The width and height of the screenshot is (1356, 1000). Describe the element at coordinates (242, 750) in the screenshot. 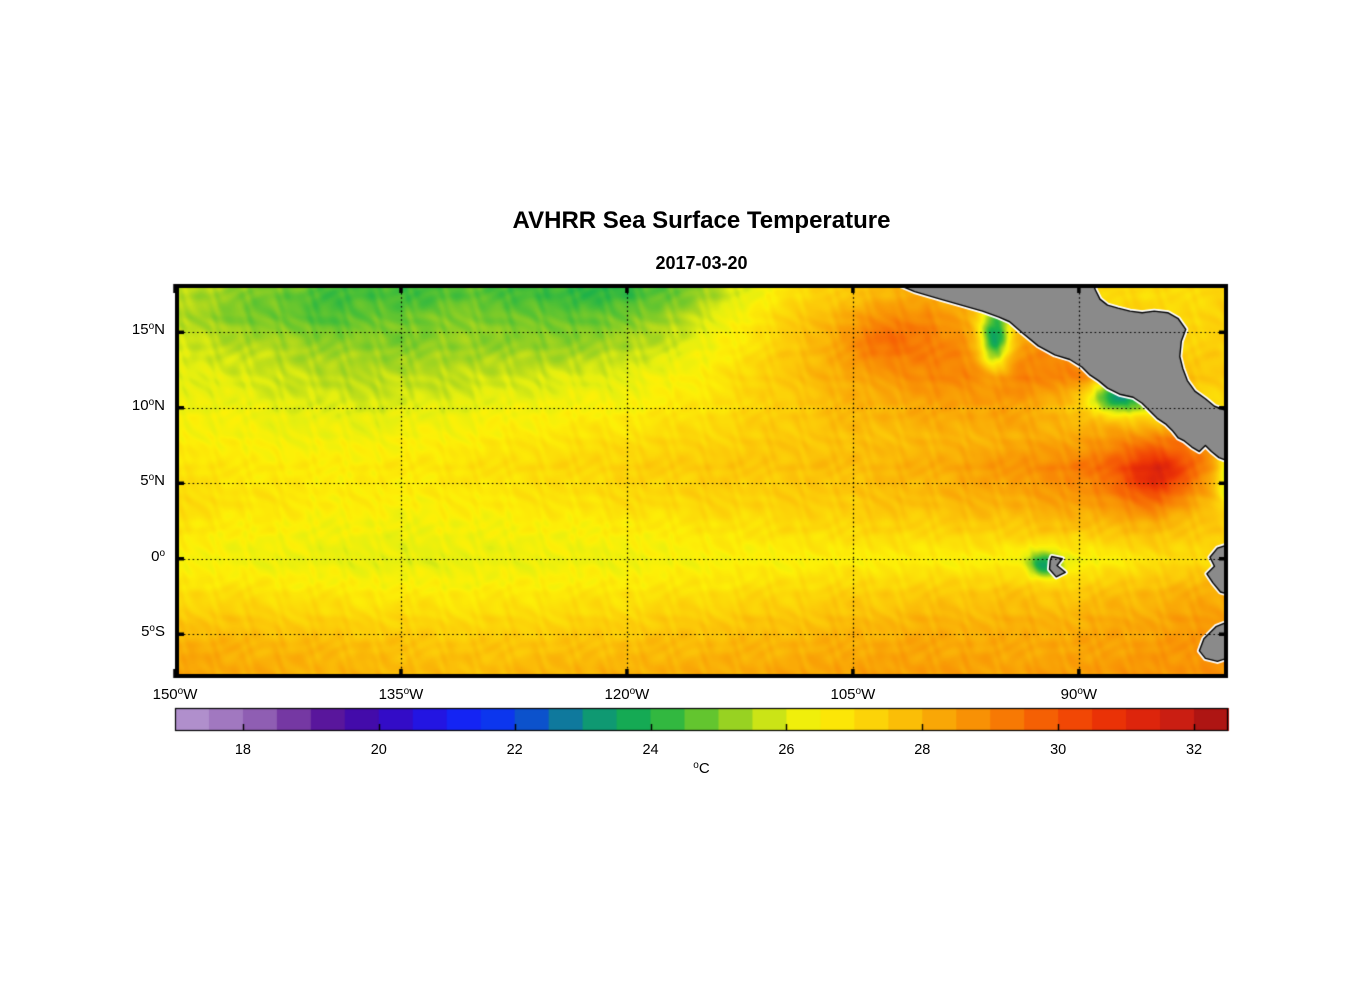

I see `colorbar-tick-label: 18` at that location.